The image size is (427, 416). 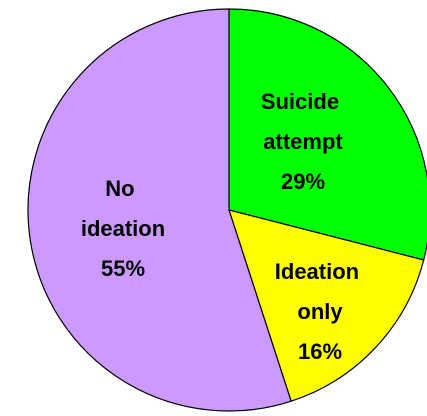 What do you see at coordinates (320, 351) in the screenshot?
I see `slice-value-label: 16%` at bounding box center [320, 351].